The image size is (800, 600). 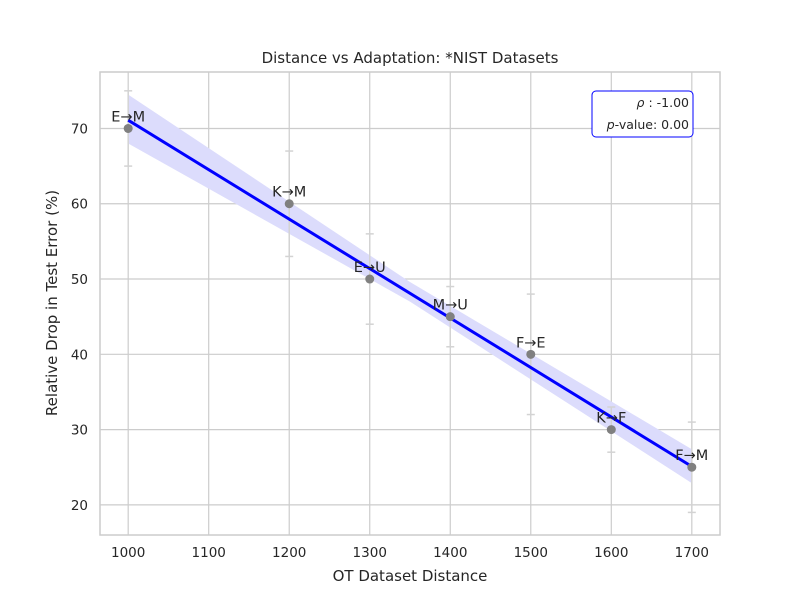 What do you see at coordinates (611, 553) in the screenshot?
I see `x-tick-label: 1600` at bounding box center [611, 553].